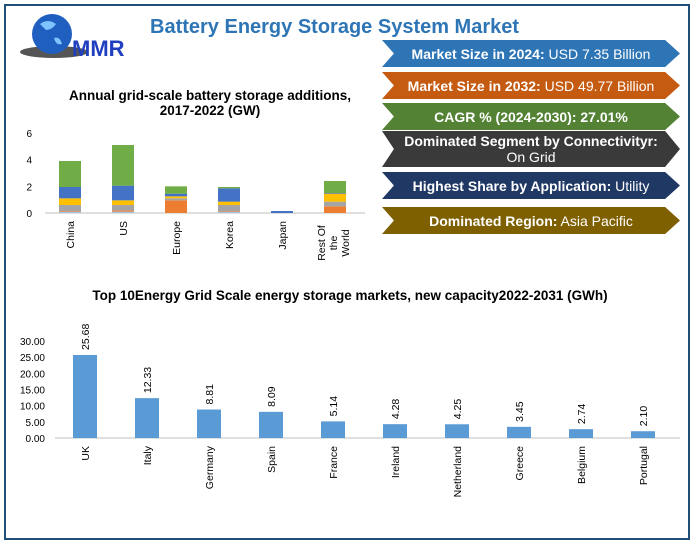 This screenshot has height=542, width=694. What do you see at coordinates (458, 409) in the screenshot?
I see `data-label: 4.25` at bounding box center [458, 409].